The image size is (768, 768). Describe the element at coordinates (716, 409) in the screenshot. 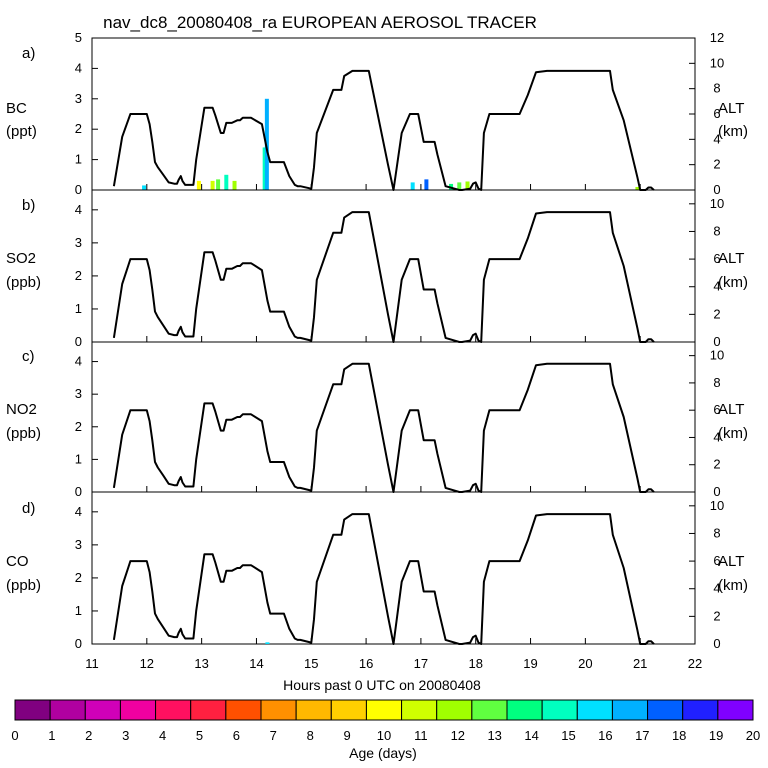

I see `y2-tick-label-c-3: 6` at that location.